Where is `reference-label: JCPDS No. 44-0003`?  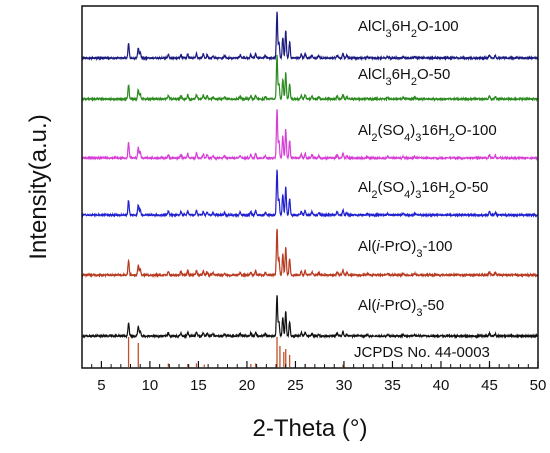
reference-label: JCPDS No. 44-0003 is located at coordinates (422, 352).